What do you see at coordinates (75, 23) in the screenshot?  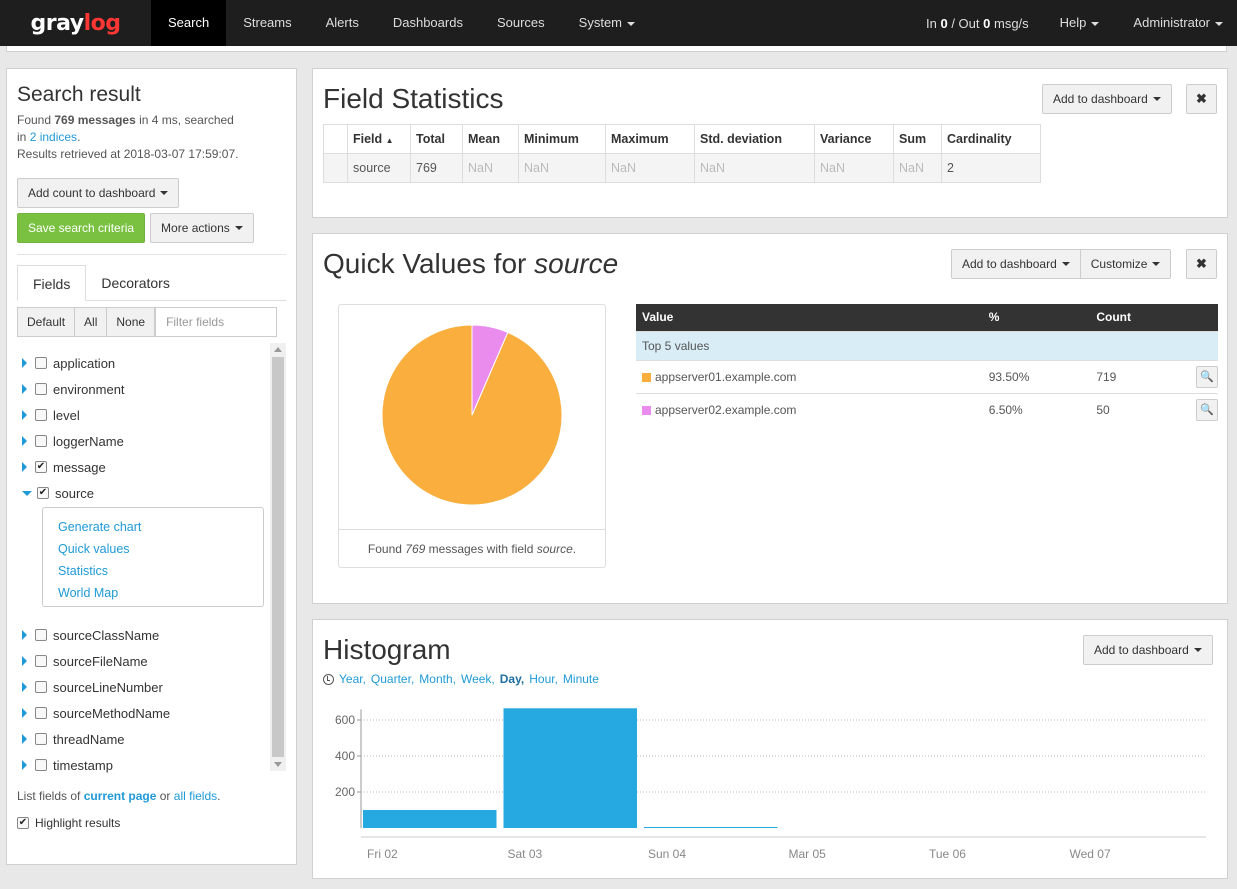 I see `graylog-logo: gray log` at bounding box center [75, 23].